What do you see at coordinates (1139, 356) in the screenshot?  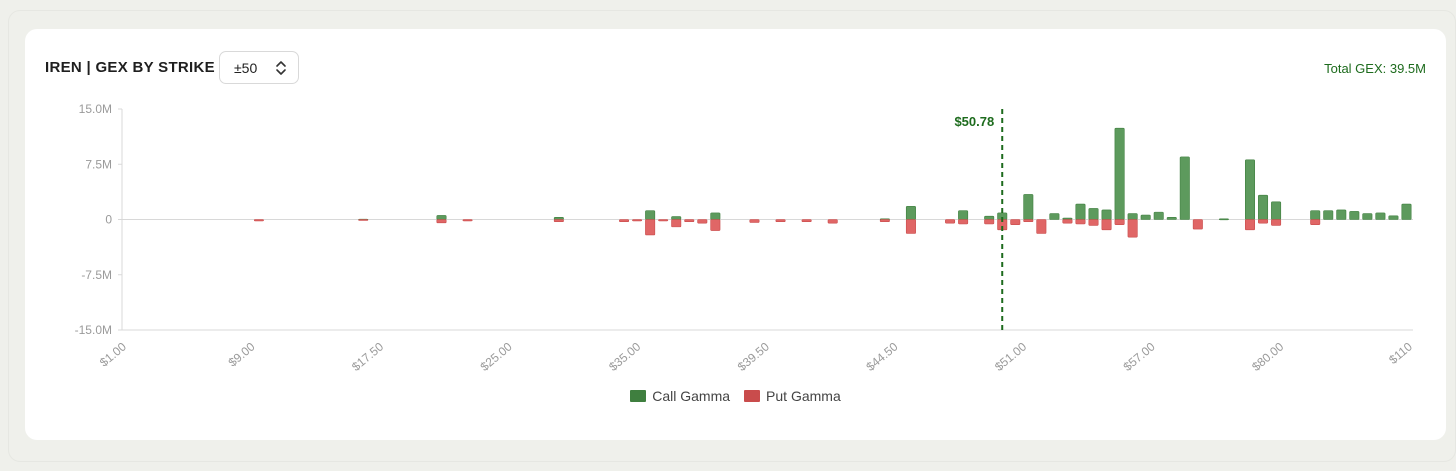 I see `x-tick-label: $57.00` at bounding box center [1139, 356].